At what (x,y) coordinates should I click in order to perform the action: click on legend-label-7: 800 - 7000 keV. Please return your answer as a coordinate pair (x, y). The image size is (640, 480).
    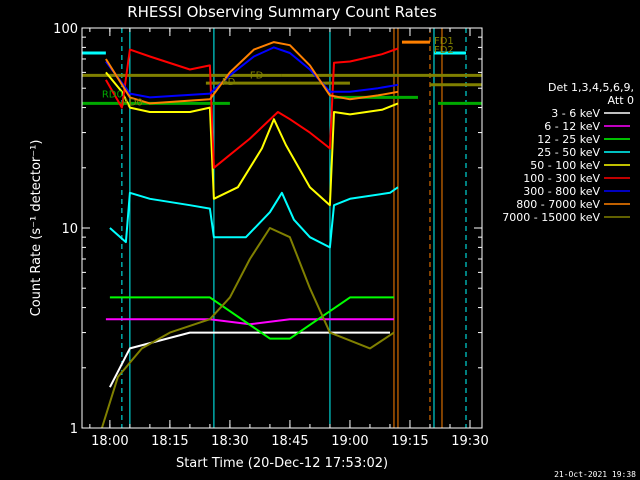
    Looking at the image, I should click on (558, 204).